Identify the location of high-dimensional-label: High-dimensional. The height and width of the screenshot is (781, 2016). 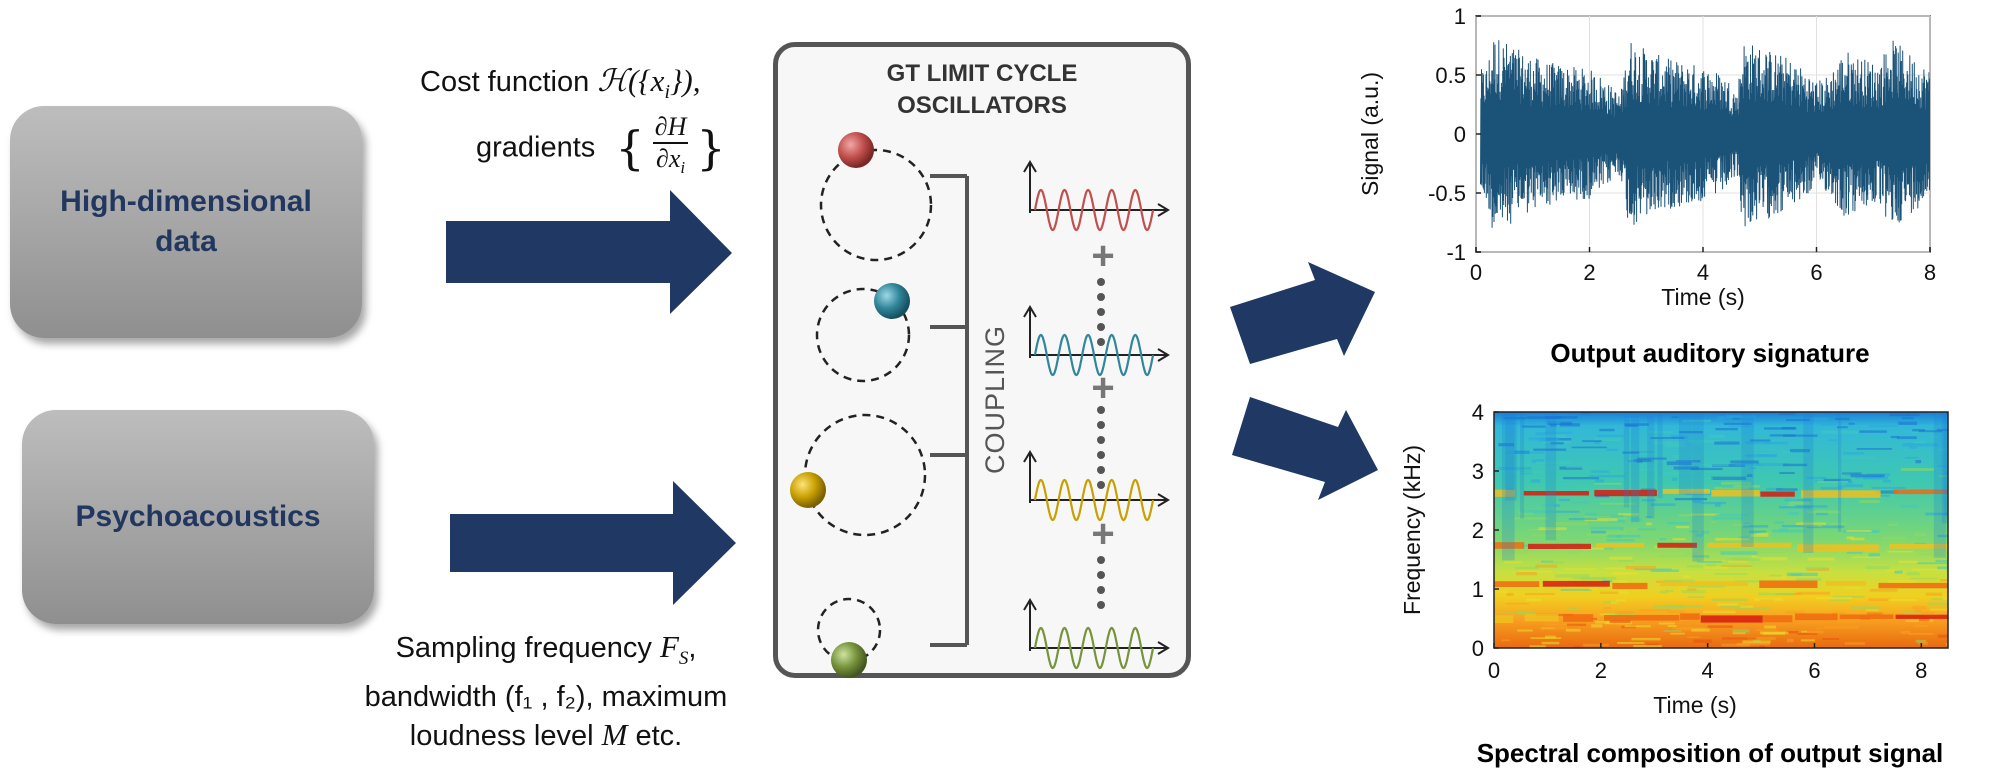
(186, 201).